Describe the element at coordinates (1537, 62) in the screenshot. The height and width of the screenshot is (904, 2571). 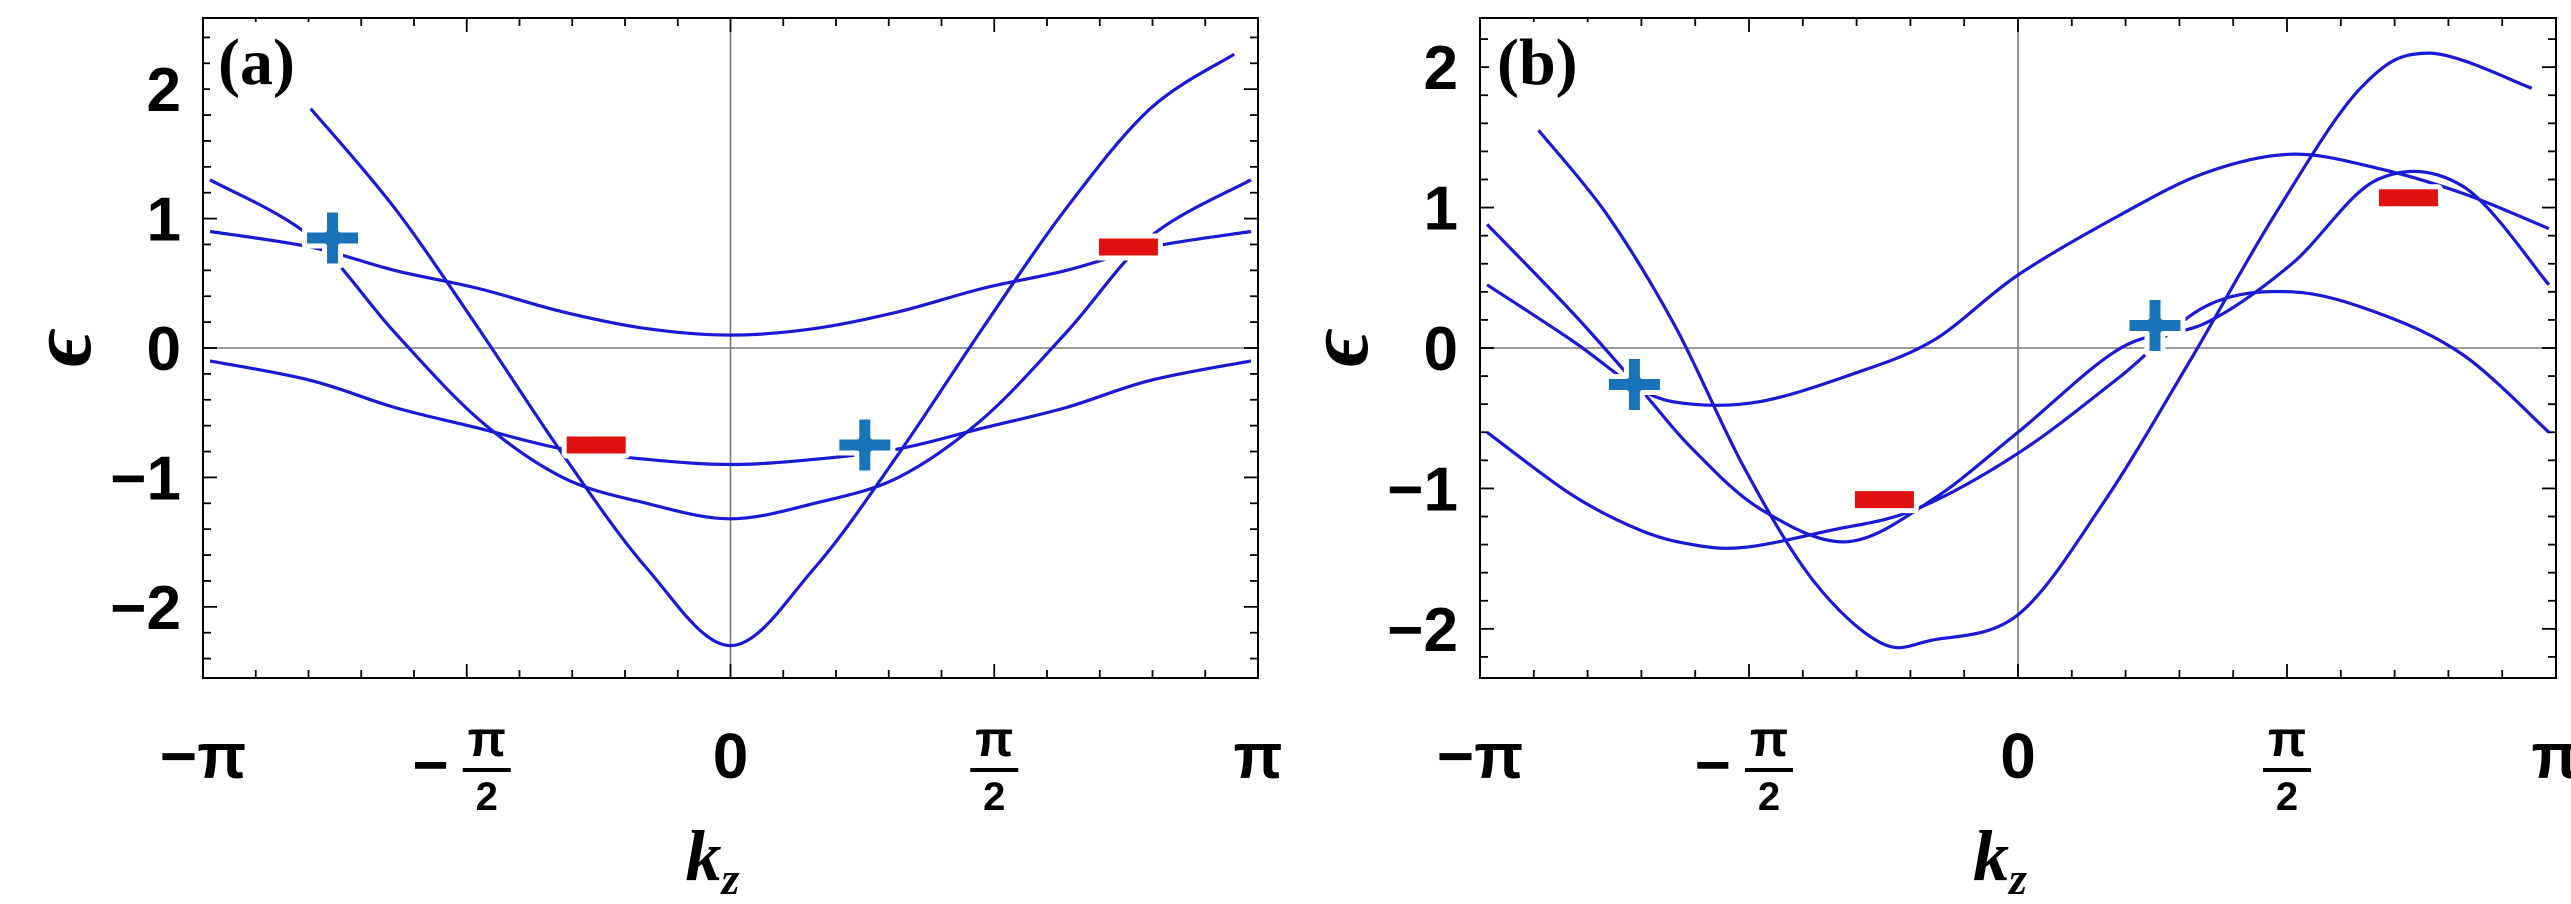
I see `panel-label: (b)` at that location.